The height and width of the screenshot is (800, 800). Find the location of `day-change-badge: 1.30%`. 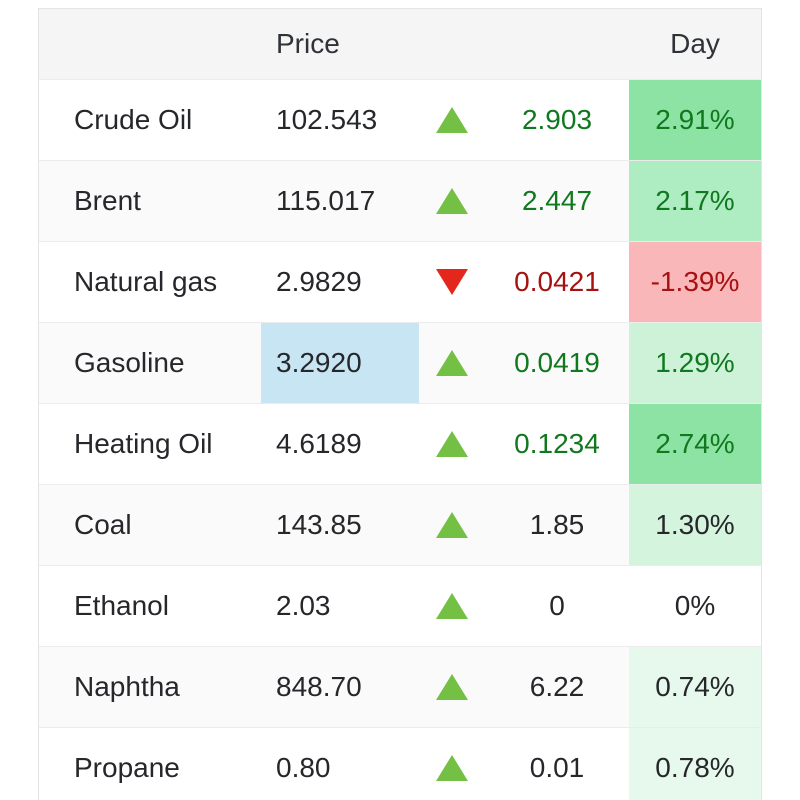

day-change-badge: 1.30% is located at coordinates (695, 525).